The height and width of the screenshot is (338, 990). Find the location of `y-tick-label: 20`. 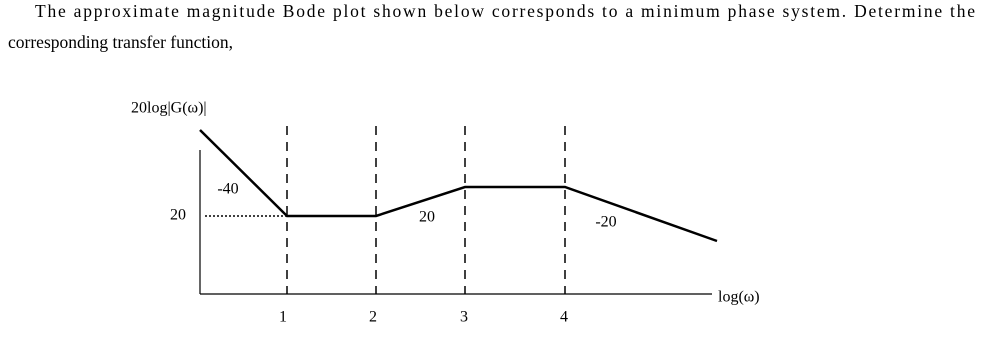

y-tick-label: 20 is located at coordinates (178, 215).